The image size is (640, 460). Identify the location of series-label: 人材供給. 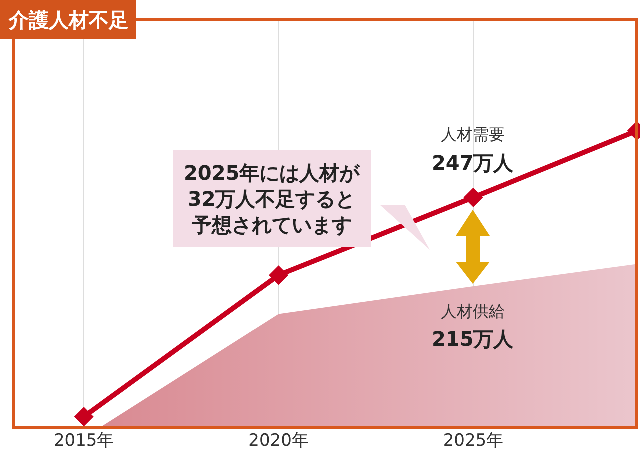
(473, 311).